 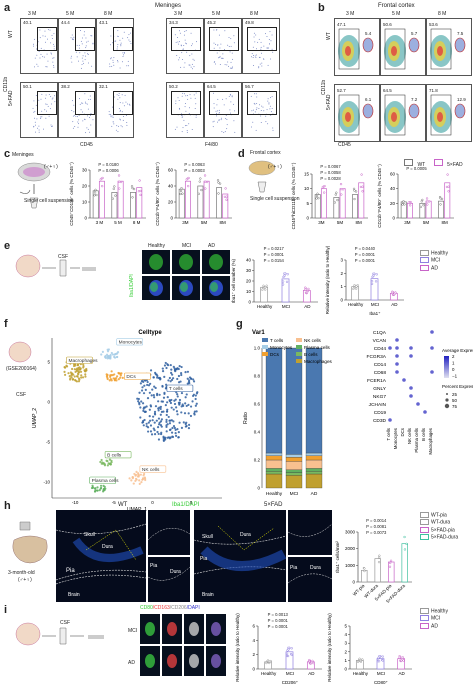 I want to click on y-tick-label: 0.4, so click(x=257, y=432).